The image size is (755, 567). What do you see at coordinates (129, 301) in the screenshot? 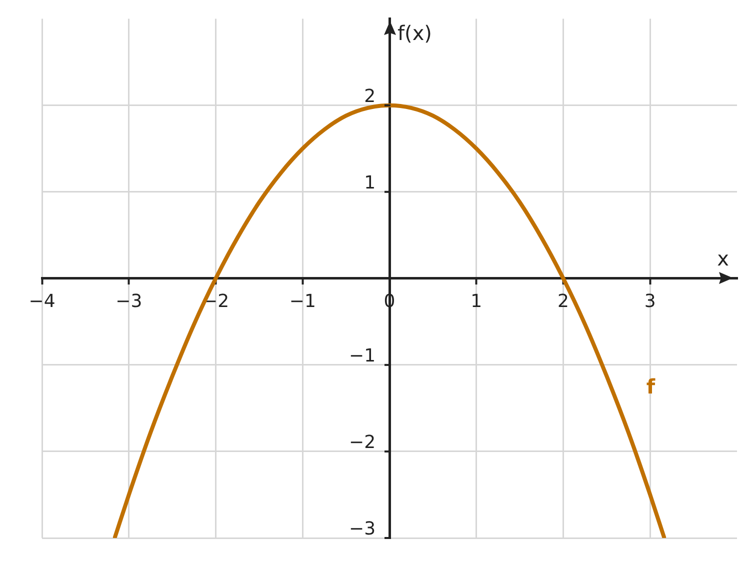
I see `x-tick-label: −3` at bounding box center [129, 301].